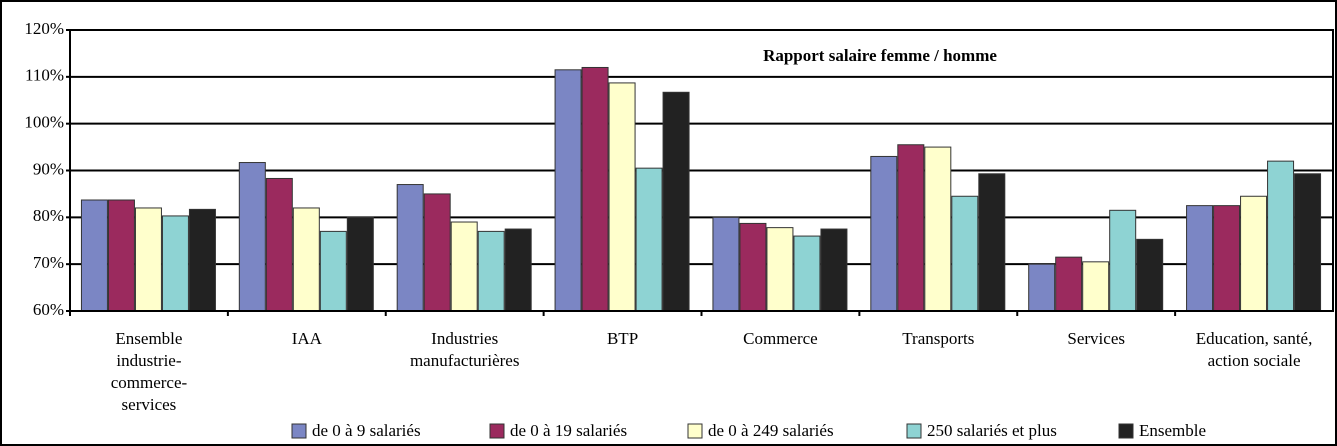 The width and height of the screenshot is (1337, 446). Describe the element at coordinates (1254, 349) in the screenshot. I see `x-tick-label: Education, santé, action sociale` at that location.